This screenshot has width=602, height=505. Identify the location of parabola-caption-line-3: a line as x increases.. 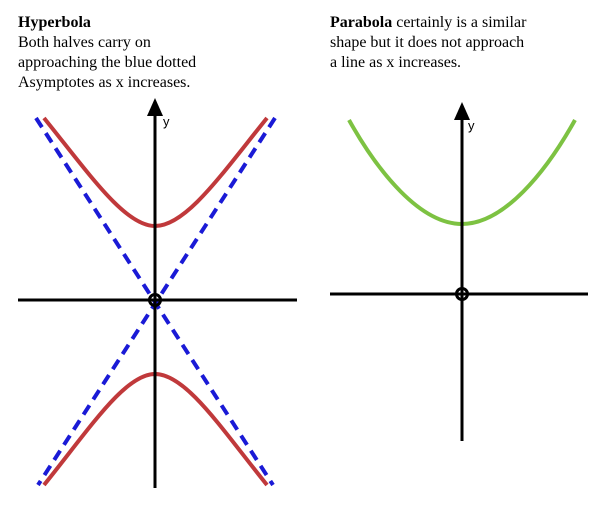
(396, 62).